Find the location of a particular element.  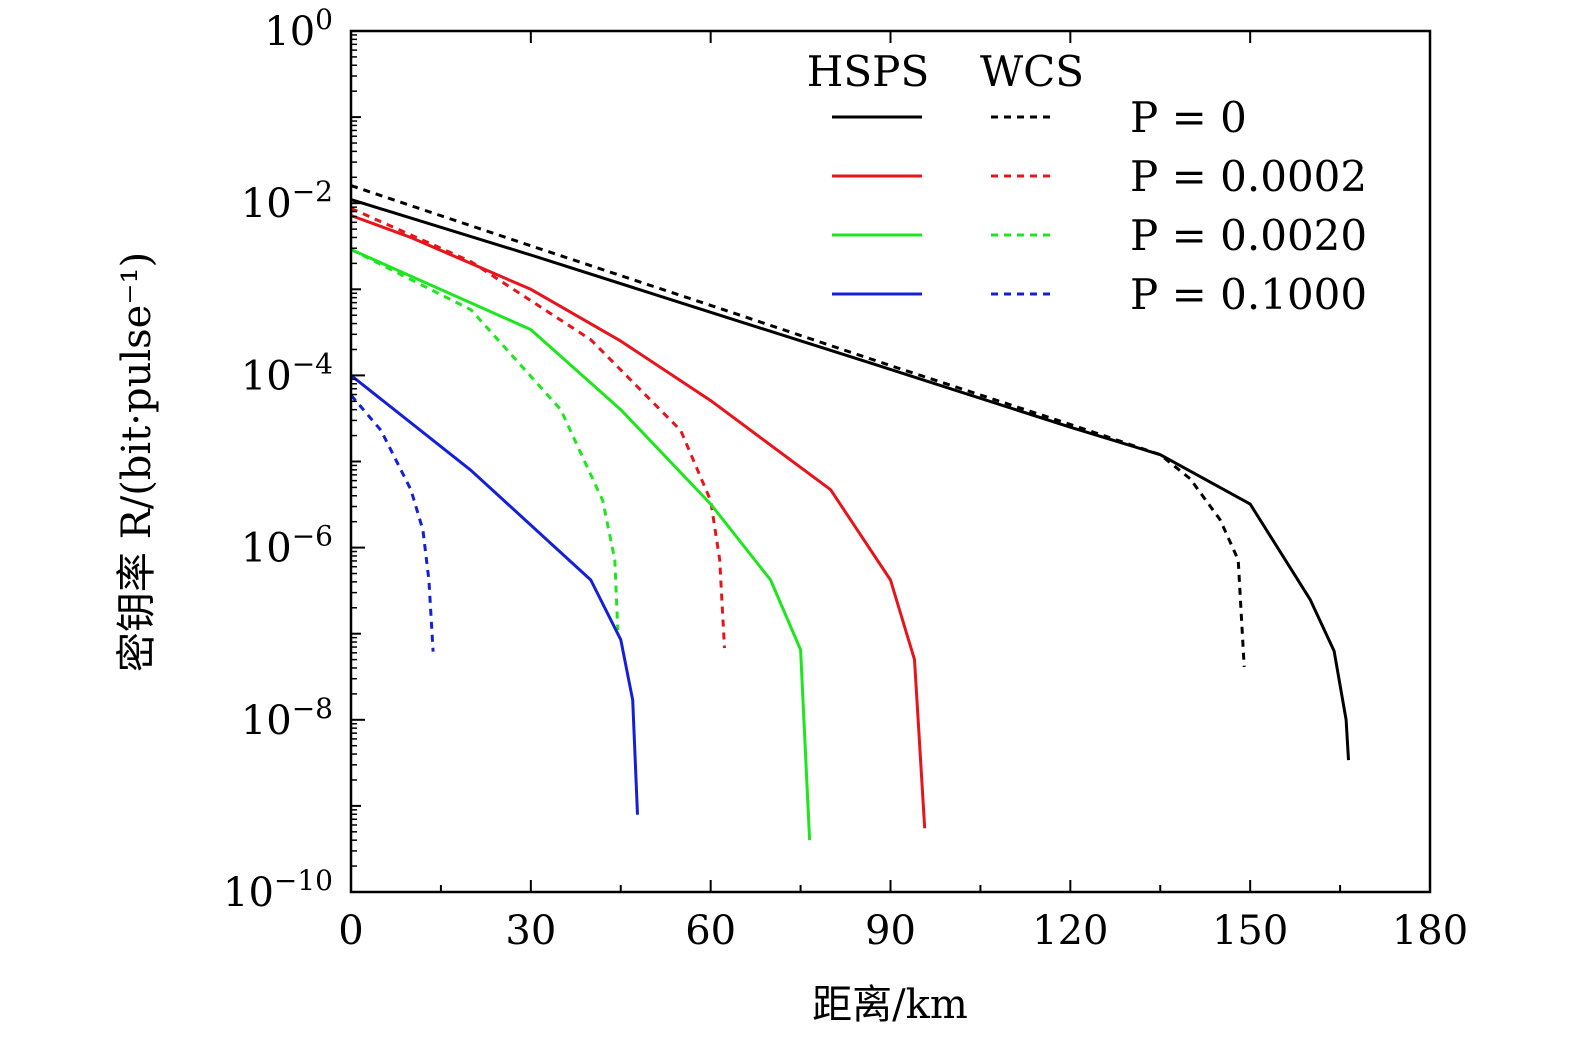

y-tick-label: 10⁻⁸ is located at coordinates (287, 718).